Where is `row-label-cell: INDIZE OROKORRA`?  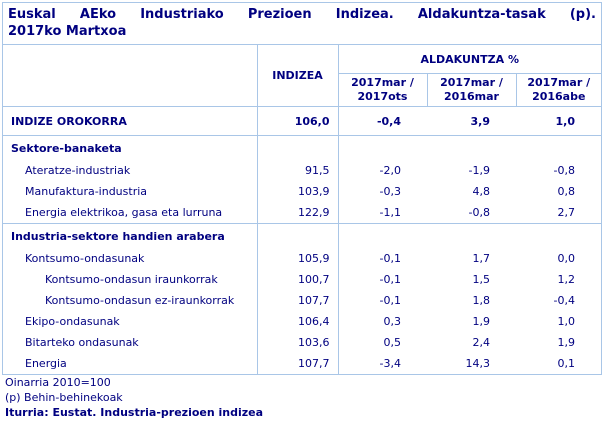
row-label-cell: INDIZE OROKORRA is located at coordinates (130, 121).